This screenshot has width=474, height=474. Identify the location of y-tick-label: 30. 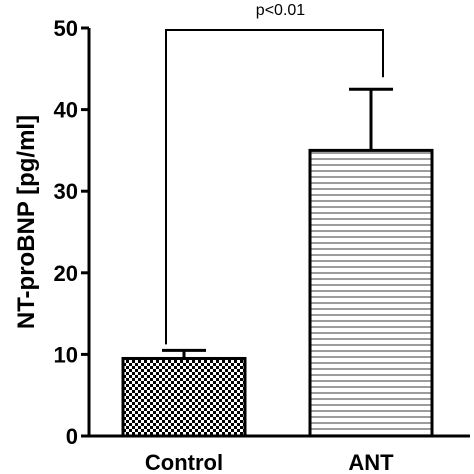
(66, 191).